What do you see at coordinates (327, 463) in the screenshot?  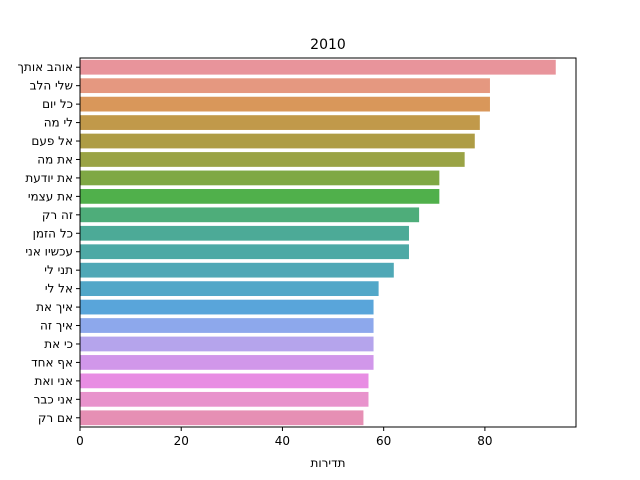 I see `x-axis-label: תדירות` at bounding box center [327, 463].